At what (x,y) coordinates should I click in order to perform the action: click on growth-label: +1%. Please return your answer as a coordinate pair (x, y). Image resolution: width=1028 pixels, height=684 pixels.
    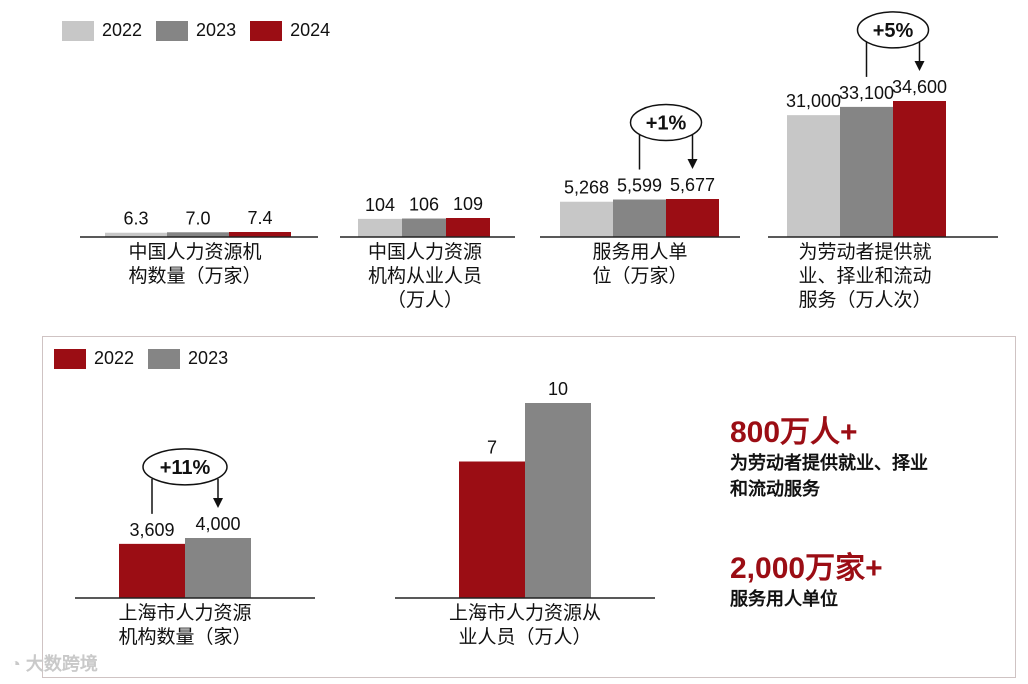
    Looking at the image, I should click on (666, 124).